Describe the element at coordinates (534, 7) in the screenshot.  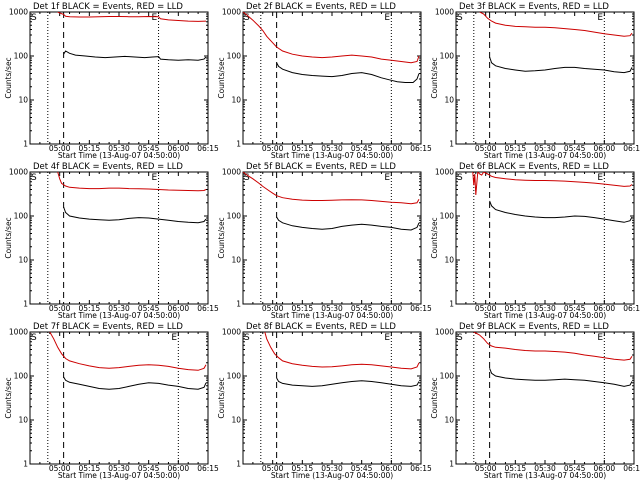
I see `panel-title: Det 3f BLACK = Events, RED = LLD` at that location.